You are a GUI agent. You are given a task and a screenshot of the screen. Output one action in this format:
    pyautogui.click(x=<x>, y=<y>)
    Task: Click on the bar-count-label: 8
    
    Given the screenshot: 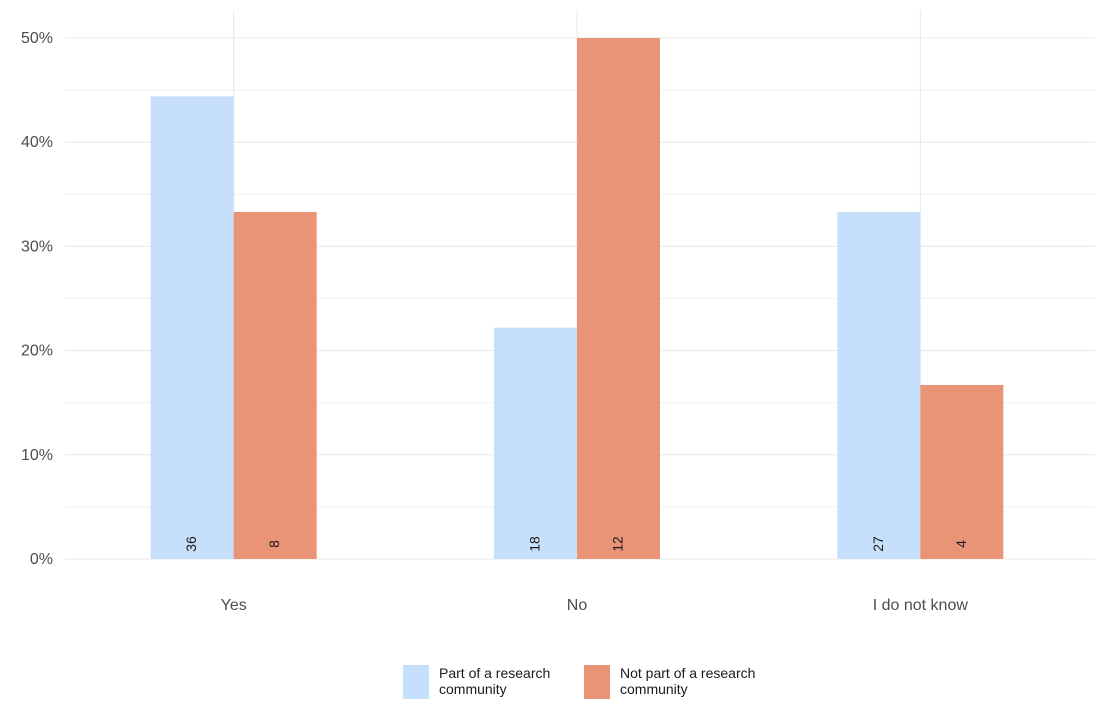 What is the action you would take?
    pyautogui.click(x=274, y=544)
    